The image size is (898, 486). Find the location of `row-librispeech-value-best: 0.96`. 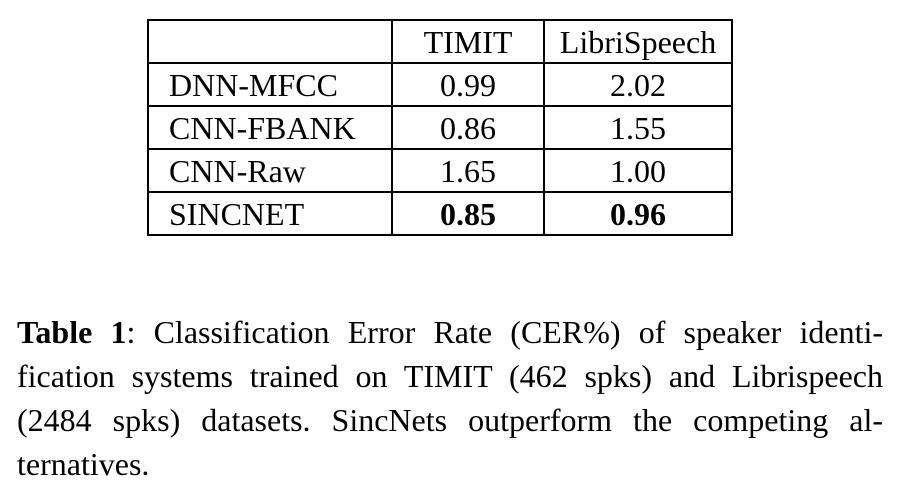

row-librispeech-value-best: 0.96 is located at coordinates (638, 213).